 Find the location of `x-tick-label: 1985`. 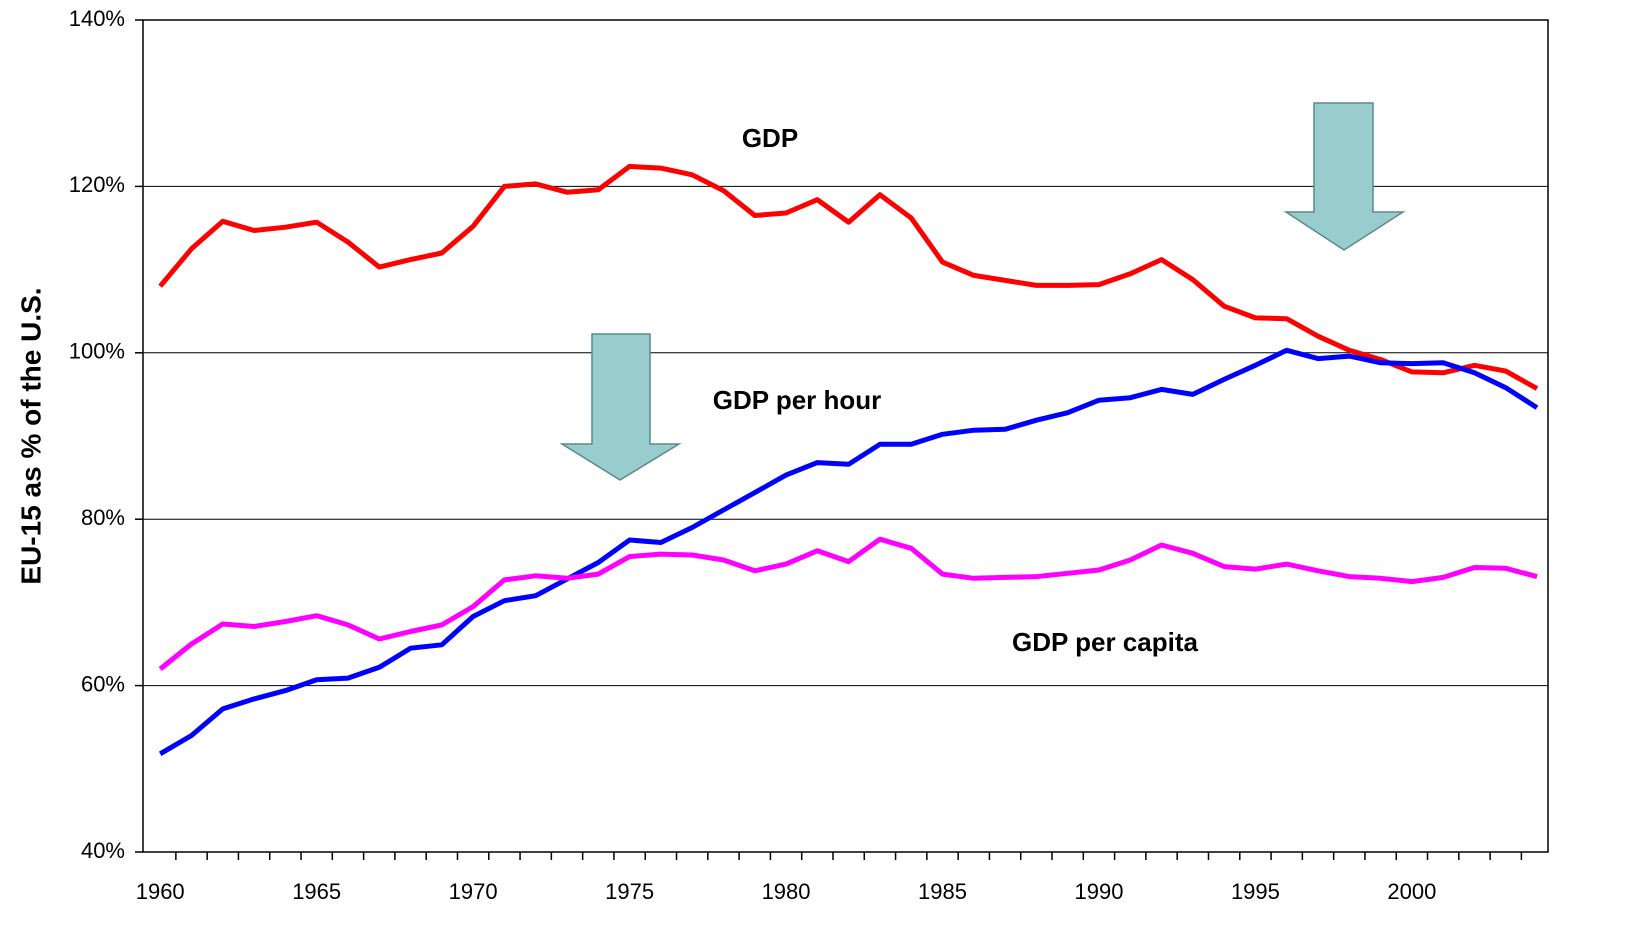

x-tick-label: 1985 is located at coordinates (942, 891).